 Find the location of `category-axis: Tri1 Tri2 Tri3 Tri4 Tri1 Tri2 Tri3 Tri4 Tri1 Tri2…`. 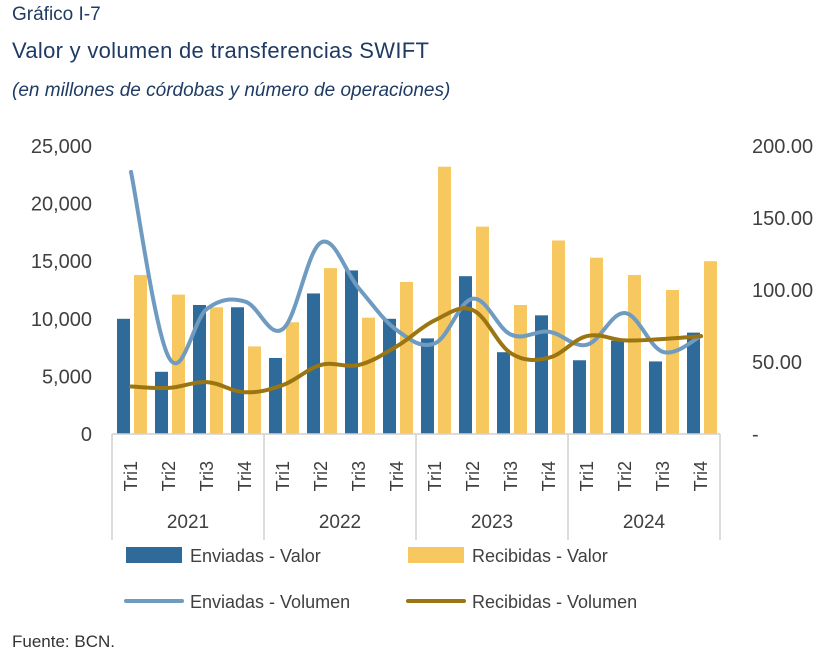

category-axis: Tri1 Tri2 Tri3 Tri4 Tri1 Tri2 Tri3 Tri4 Tri1 Tri2… is located at coordinates (416, 486).